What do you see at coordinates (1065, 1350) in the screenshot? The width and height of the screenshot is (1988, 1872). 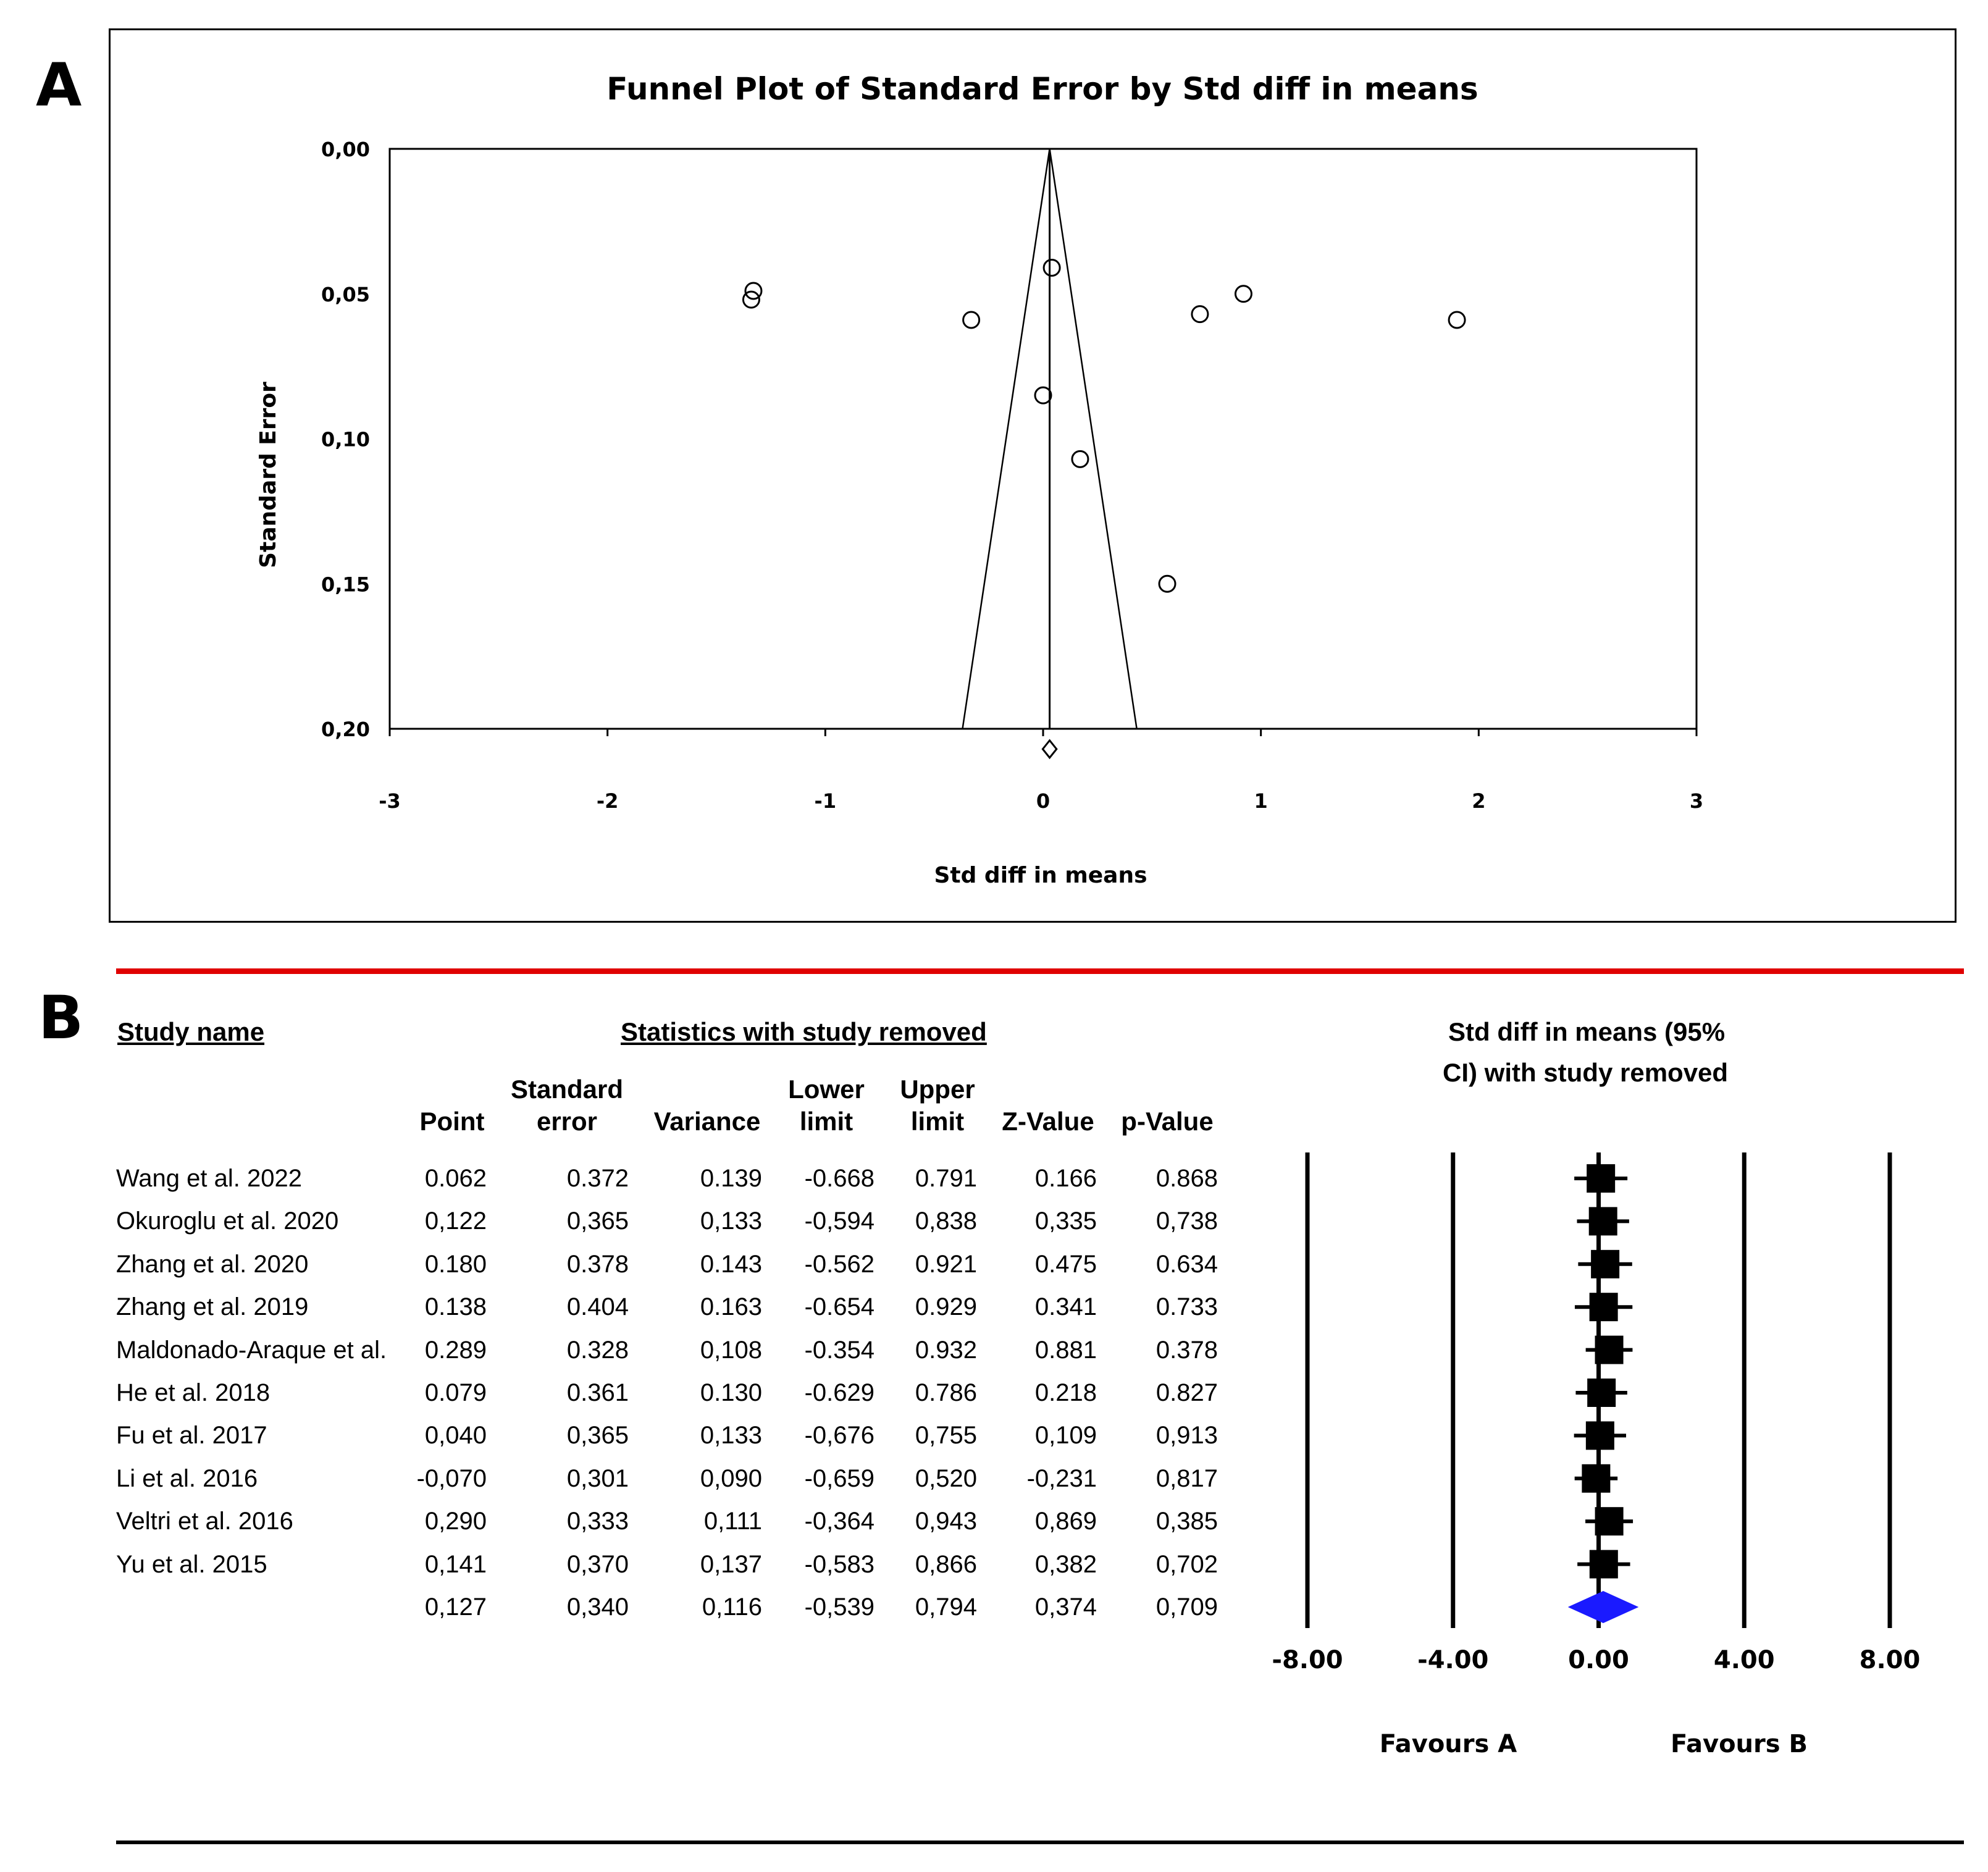 I see `table-value-cell: 0.881` at bounding box center [1065, 1350].